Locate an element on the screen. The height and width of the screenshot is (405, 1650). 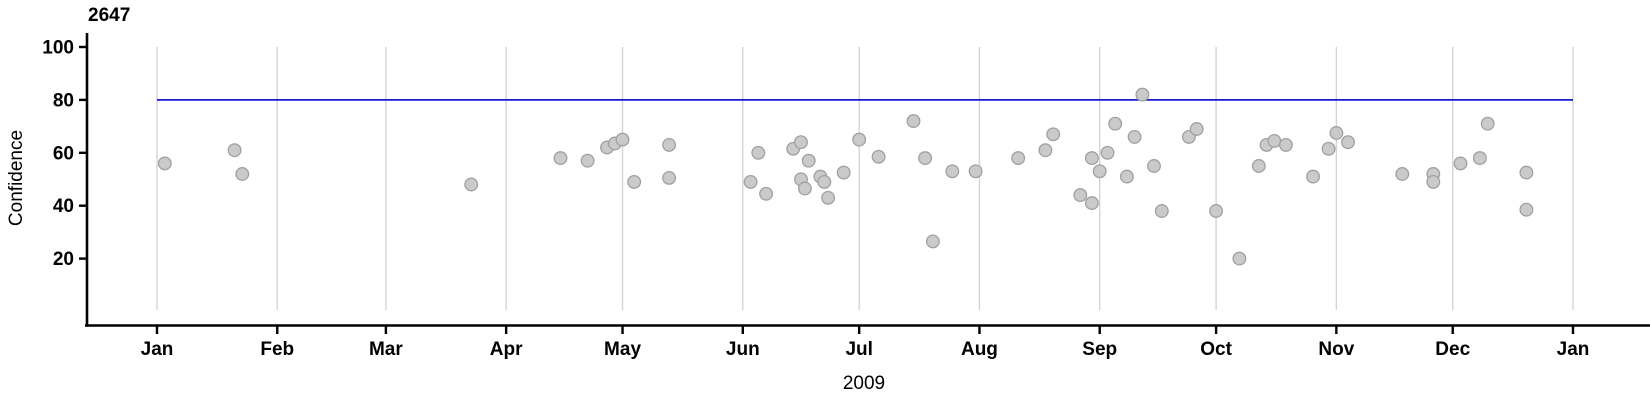
y-tick-label: 100 is located at coordinates (58, 48).